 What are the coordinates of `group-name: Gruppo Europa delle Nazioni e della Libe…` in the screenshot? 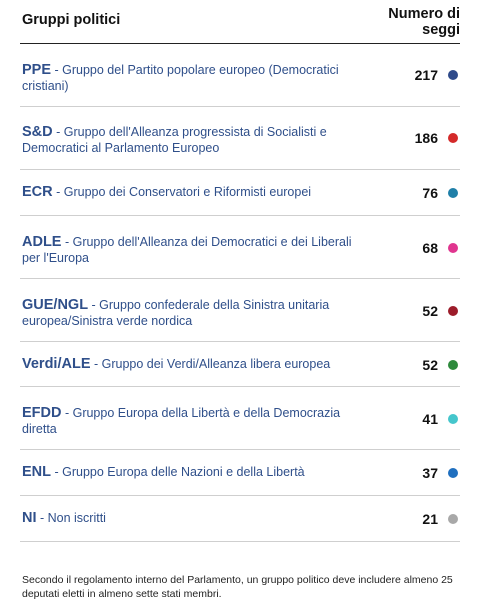 It's located at (183, 472).